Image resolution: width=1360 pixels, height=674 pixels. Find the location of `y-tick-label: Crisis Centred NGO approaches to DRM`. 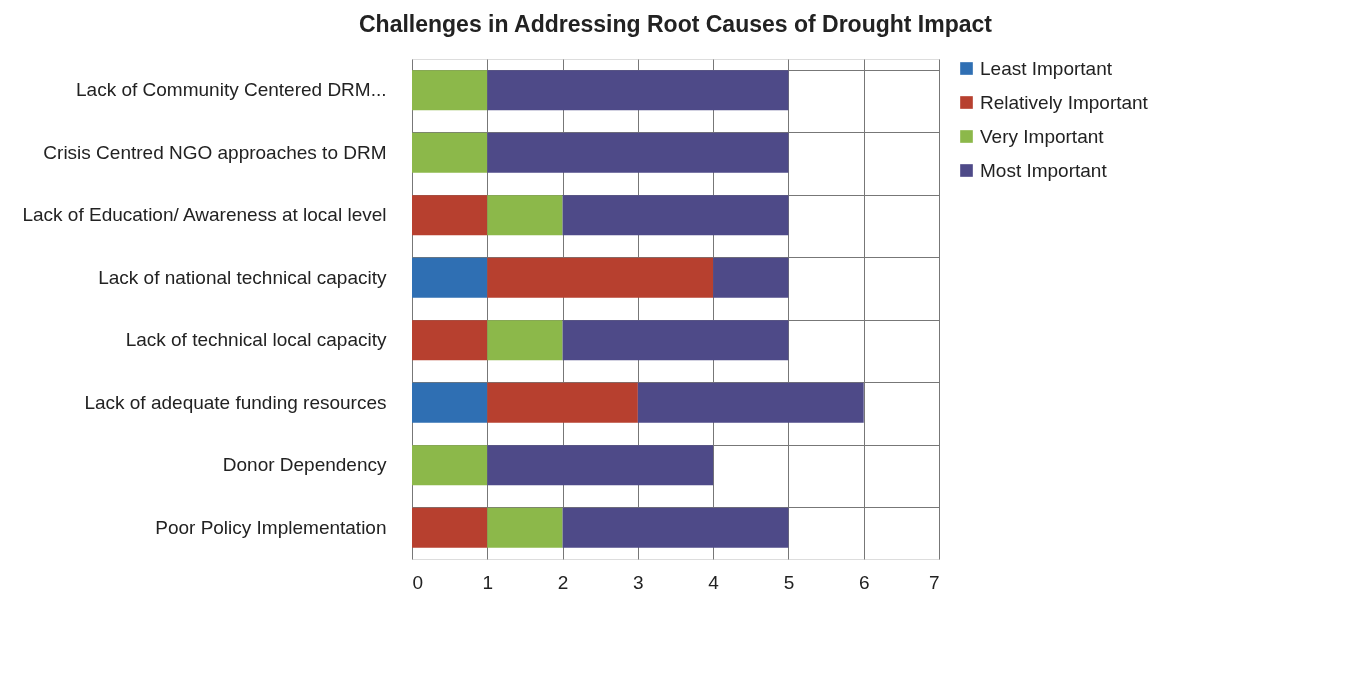

y-tick-label: Crisis Centred NGO approaches to DRM is located at coordinates (215, 152).